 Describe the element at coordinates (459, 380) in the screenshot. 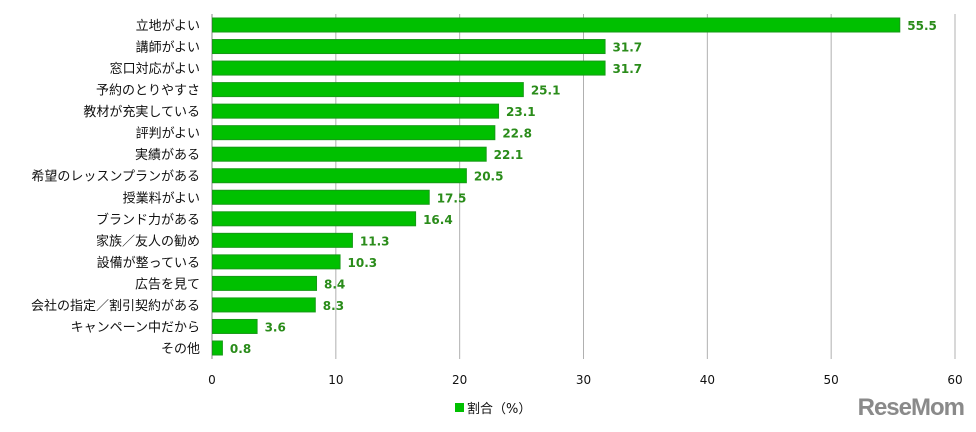

I see `x-tick-label: 20` at that location.